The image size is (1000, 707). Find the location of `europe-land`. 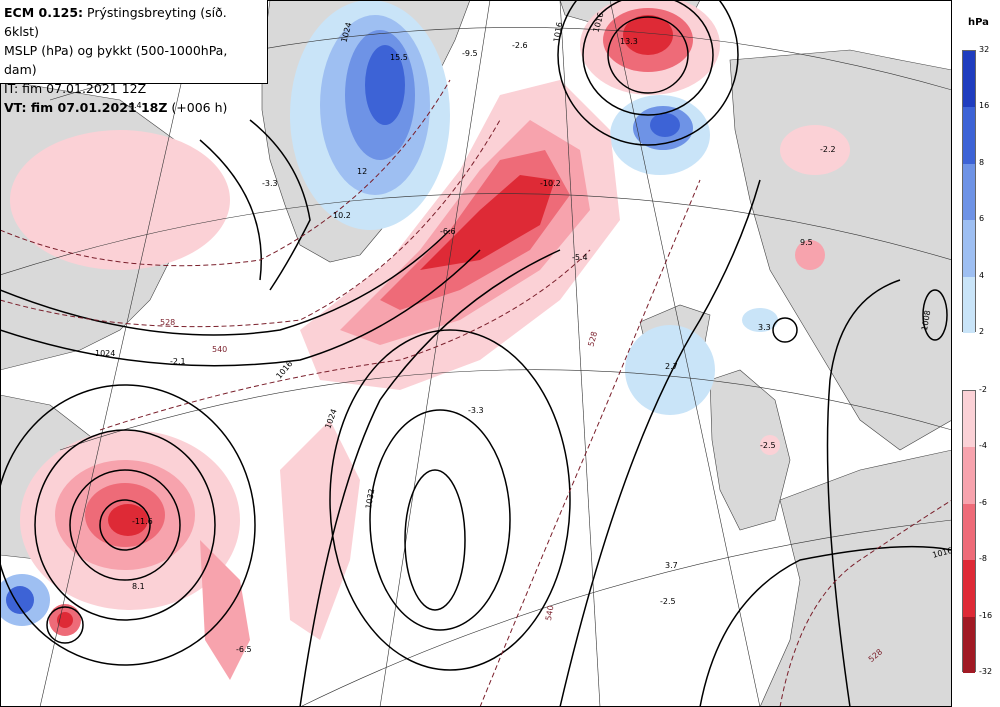

europe-land is located at coordinates (855, 578).